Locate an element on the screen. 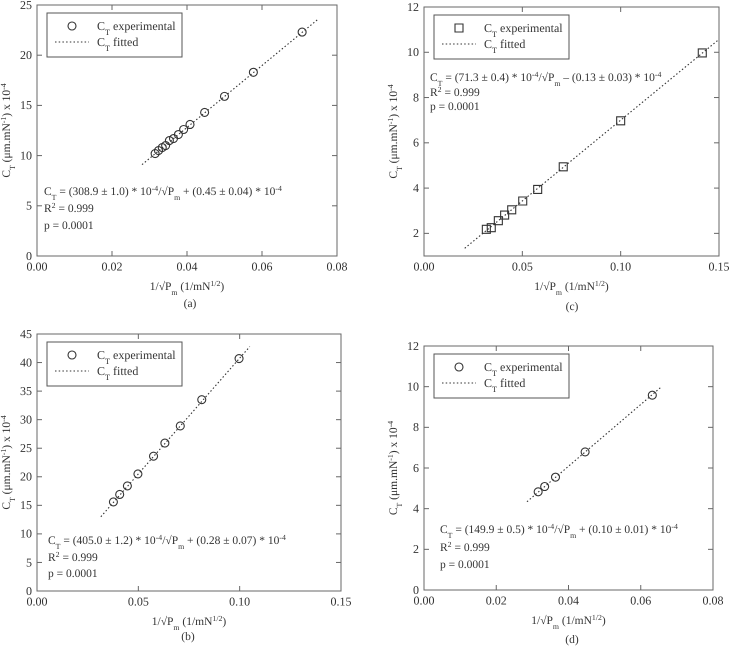 Image resolution: width=731 pixels, height=648 pixels. x-tick-label: 0.00 is located at coordinates (424, 267).